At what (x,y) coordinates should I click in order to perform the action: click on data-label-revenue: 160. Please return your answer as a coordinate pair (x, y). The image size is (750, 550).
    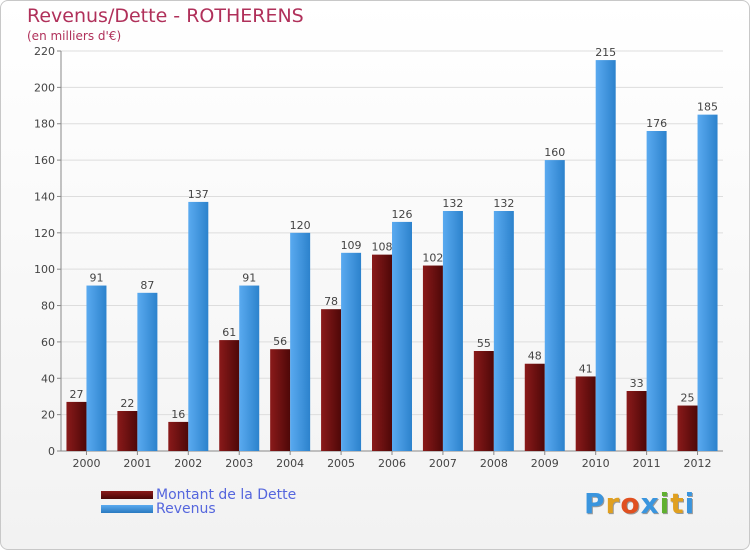
    Looking at the image, I should click on (554, 152).